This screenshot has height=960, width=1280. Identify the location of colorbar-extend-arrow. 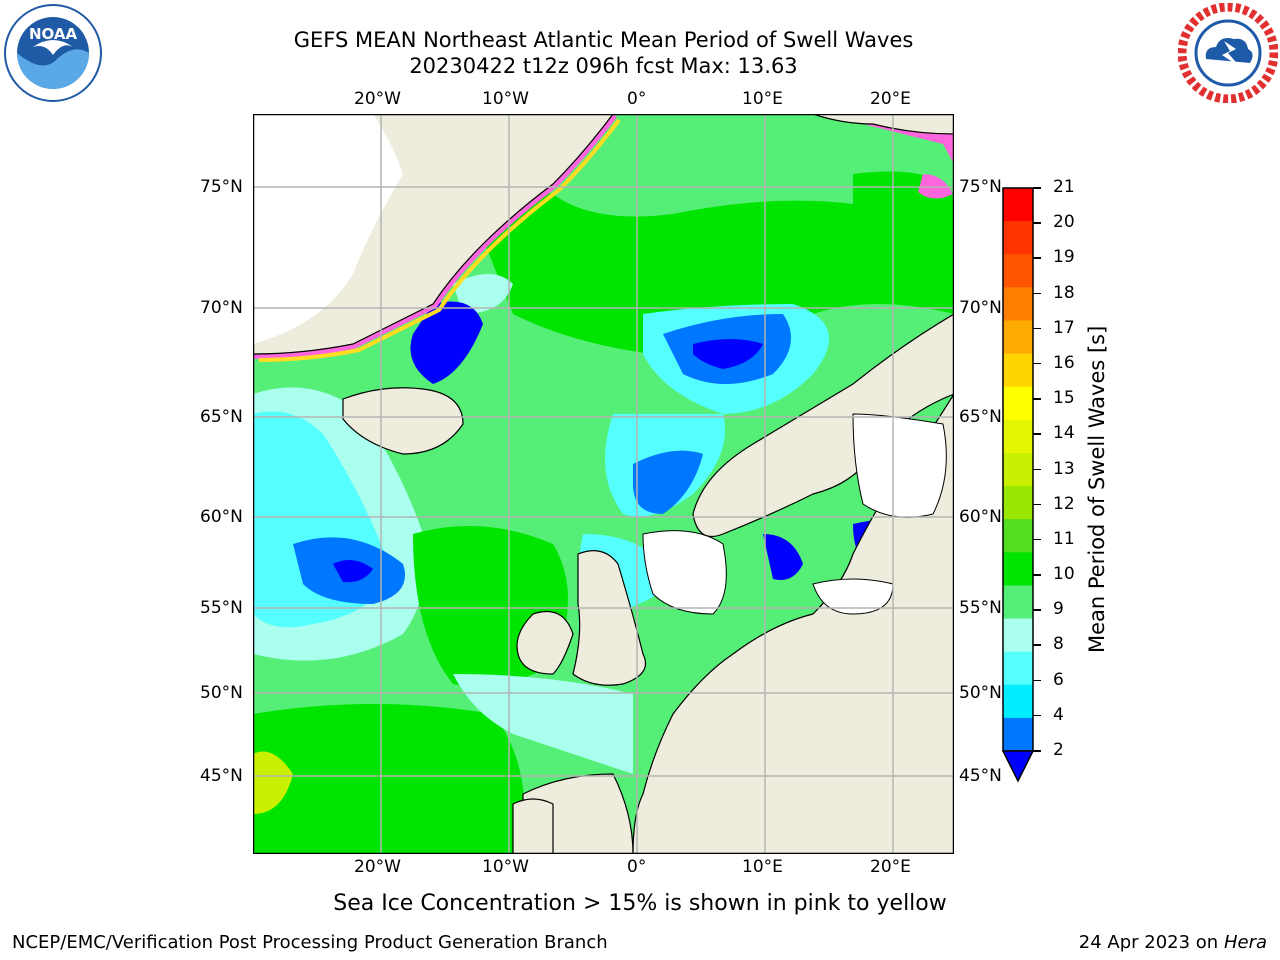
(1018, 766).